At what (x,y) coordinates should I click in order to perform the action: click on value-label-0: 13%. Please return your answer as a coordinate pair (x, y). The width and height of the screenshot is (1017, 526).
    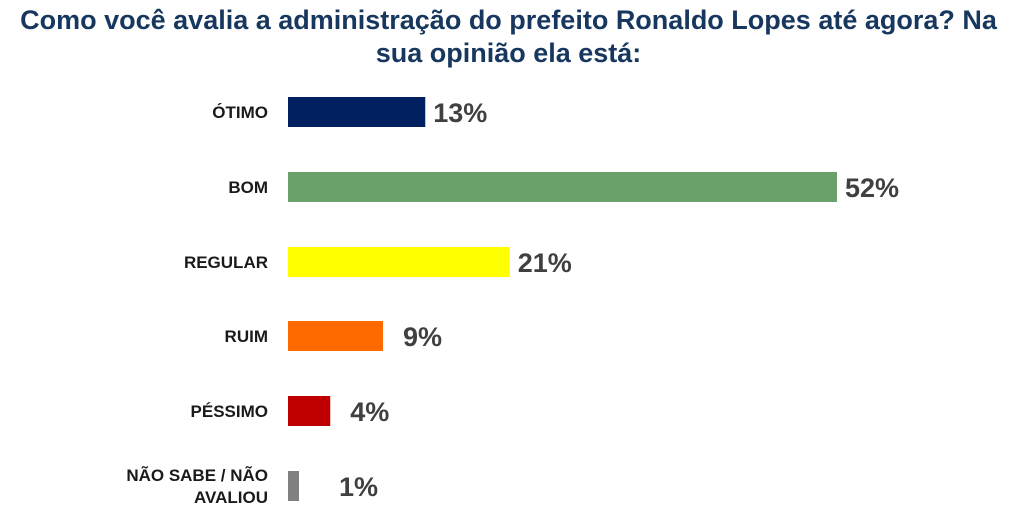
    Looking at the image, I should click on (460, 113).